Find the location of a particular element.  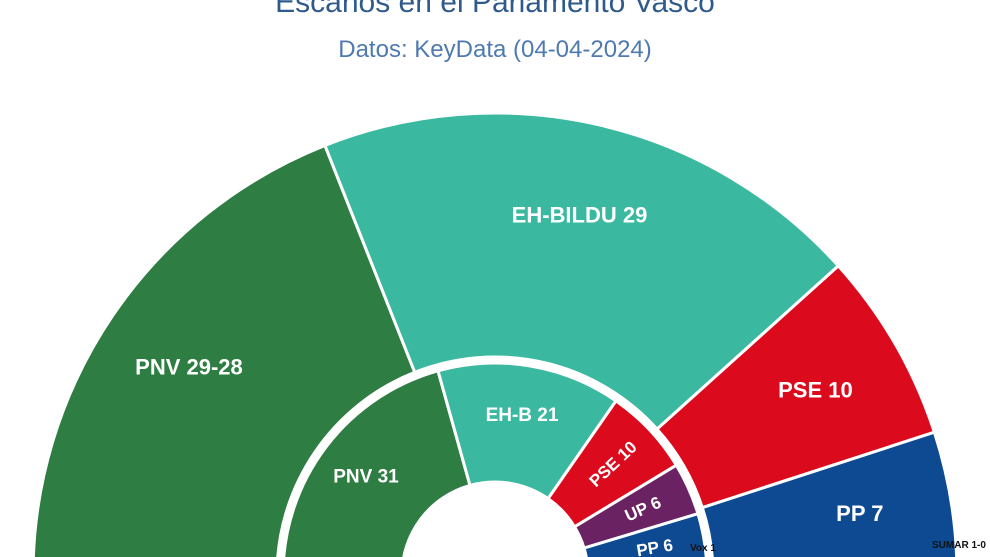

outer-seat-label-sumar-1-0: SUMAR 1-0 is located at coordinates (959, 545).